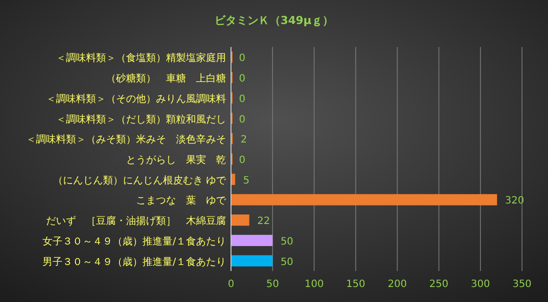  What do you see at coordinates (141, 119) in the screenshot?
I see `y-tick-label: ＜調味料類＞（だし類）顆粒和風だし` at bounding box center [141, 119].